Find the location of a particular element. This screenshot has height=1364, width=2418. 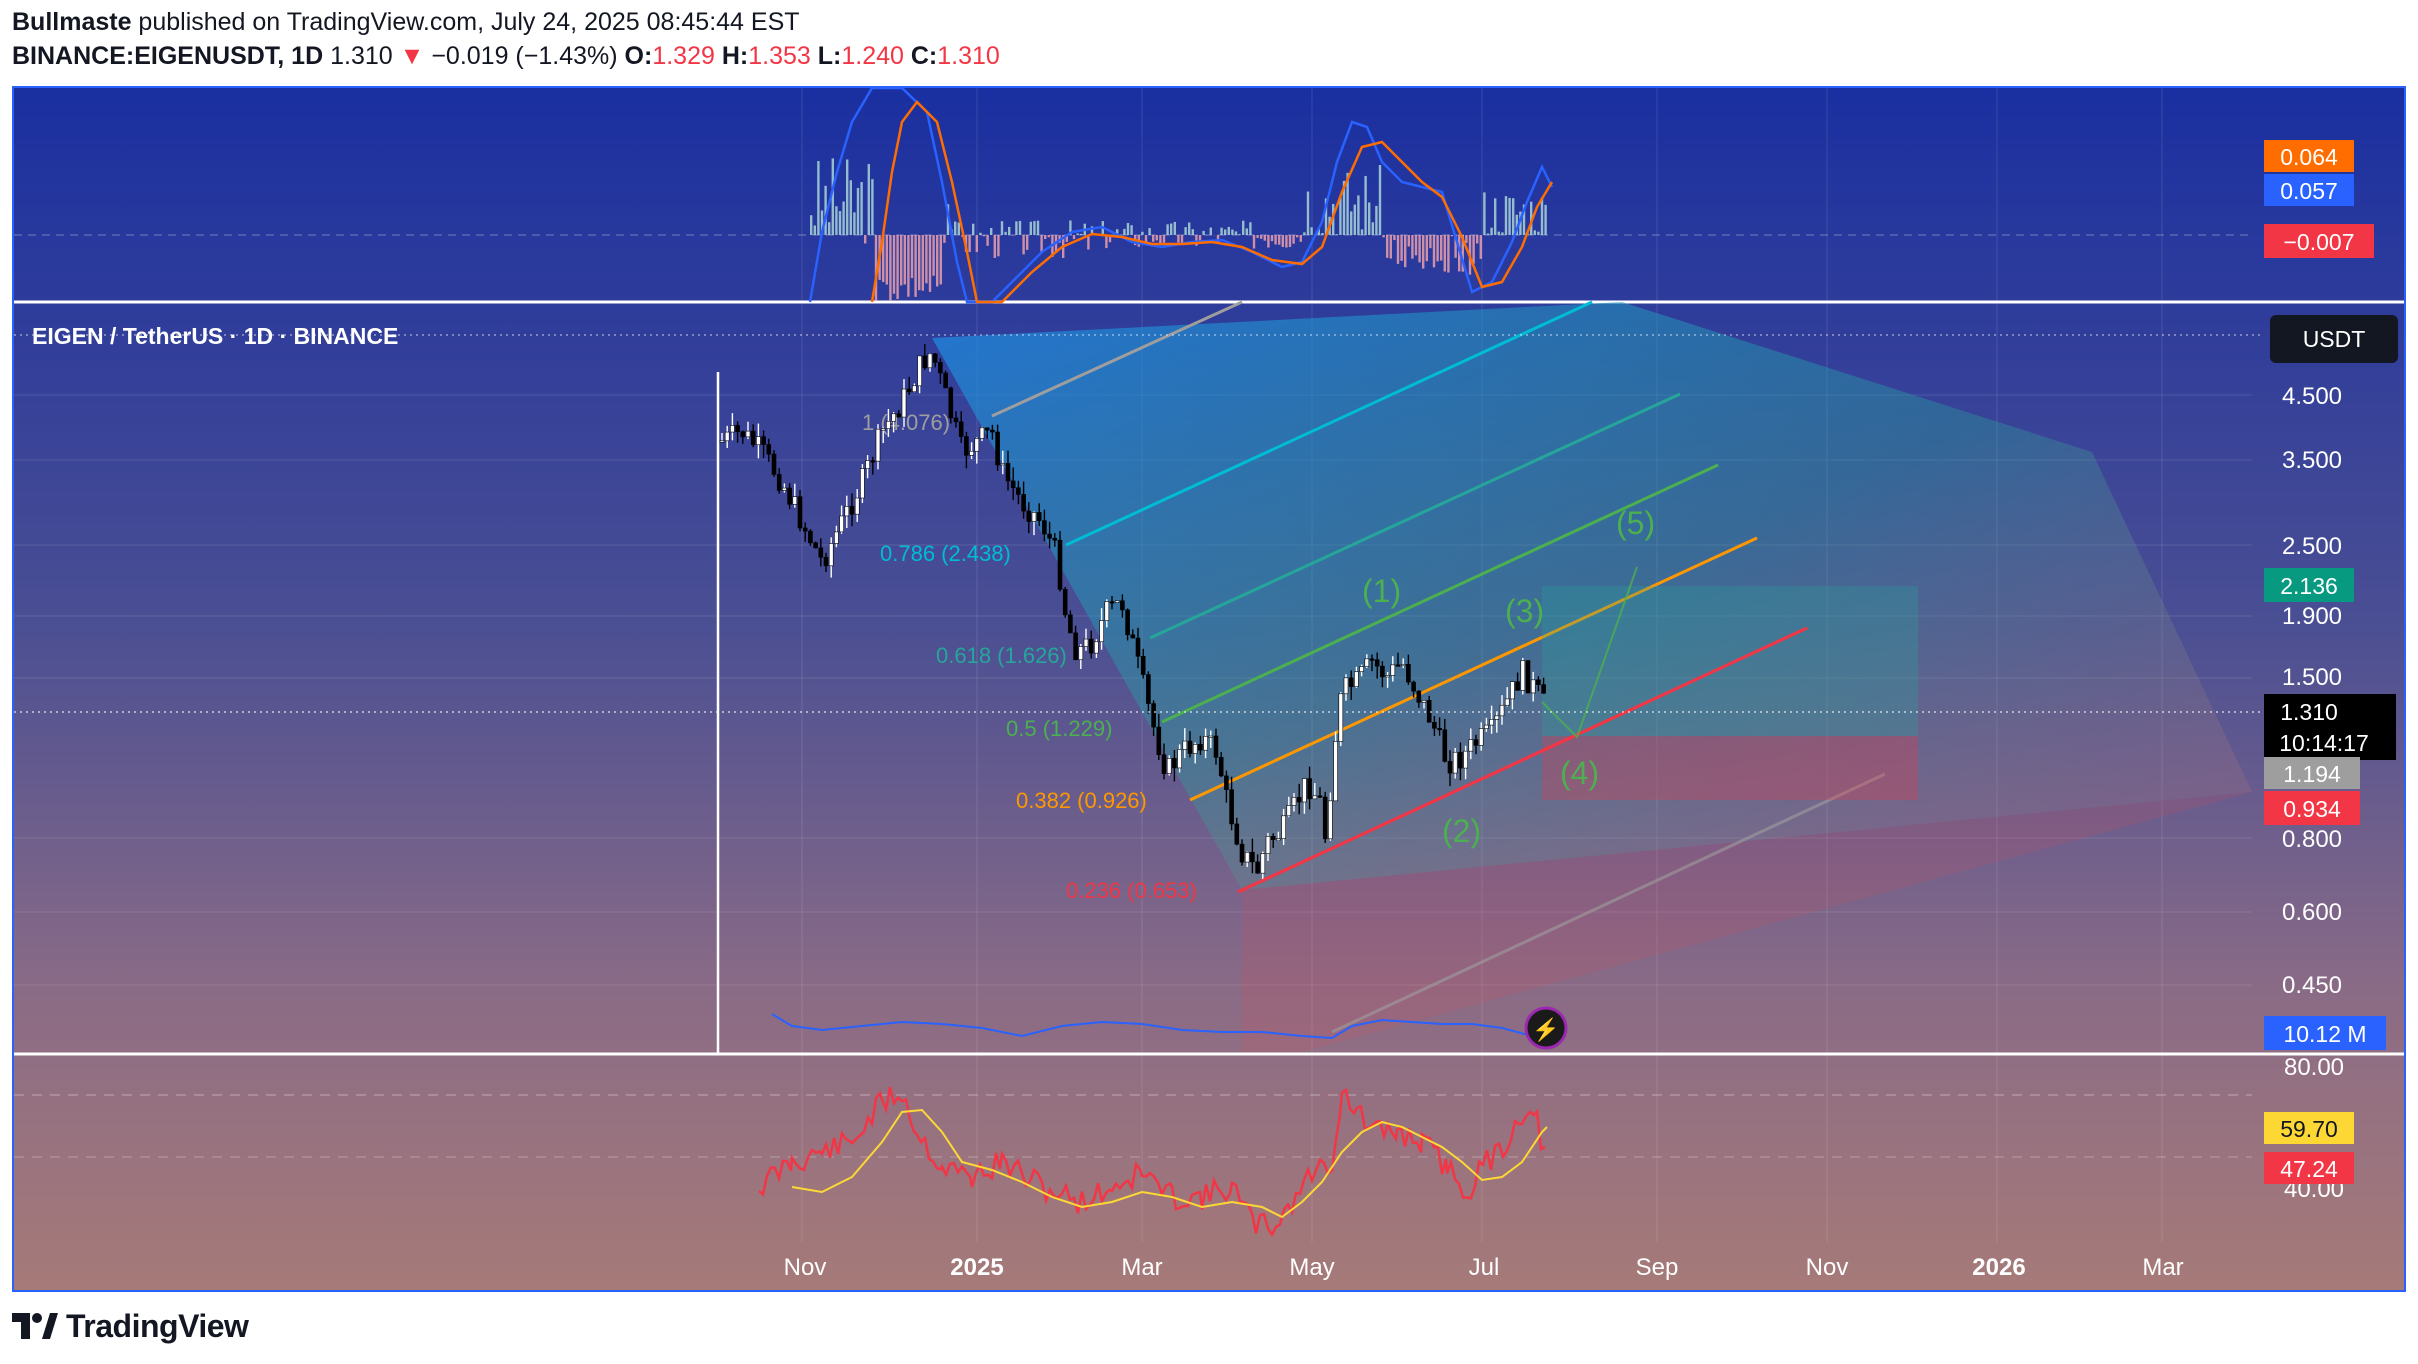

wave-label-4: (4) is located at coordinates (1579, 773).